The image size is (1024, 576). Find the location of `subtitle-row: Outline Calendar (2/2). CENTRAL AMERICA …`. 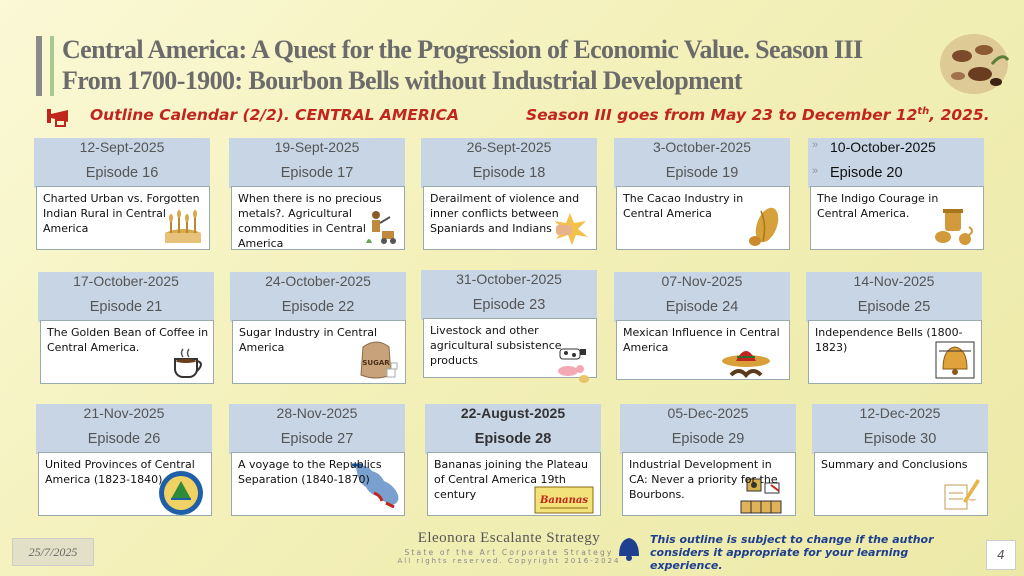

subtitle-row: Outline Calendar (2/2). CENTRAL AMERICA … is located at coordinates (530, 116).